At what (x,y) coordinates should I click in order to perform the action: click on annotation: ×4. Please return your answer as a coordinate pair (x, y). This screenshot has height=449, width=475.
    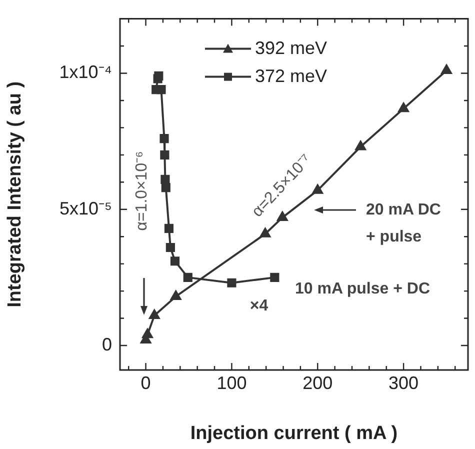
    Looking at the image, I should click on (259, 305).